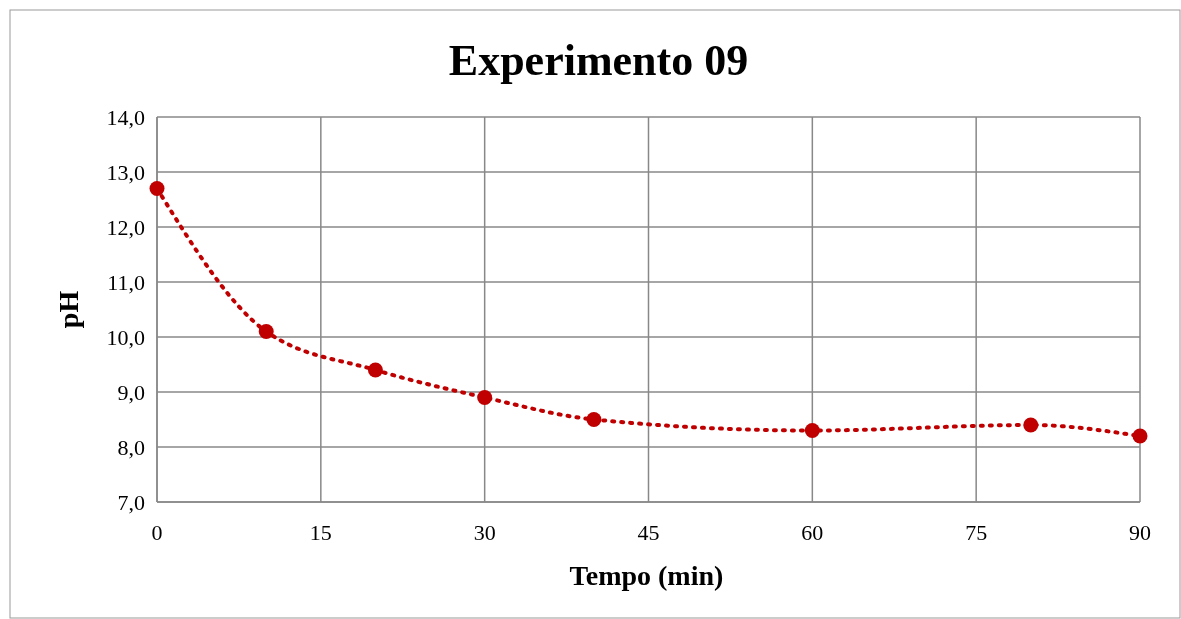  Describe the element at coordinates (131, 447) in the screenshot. I see `y-tick-label: 8,0` at that location.